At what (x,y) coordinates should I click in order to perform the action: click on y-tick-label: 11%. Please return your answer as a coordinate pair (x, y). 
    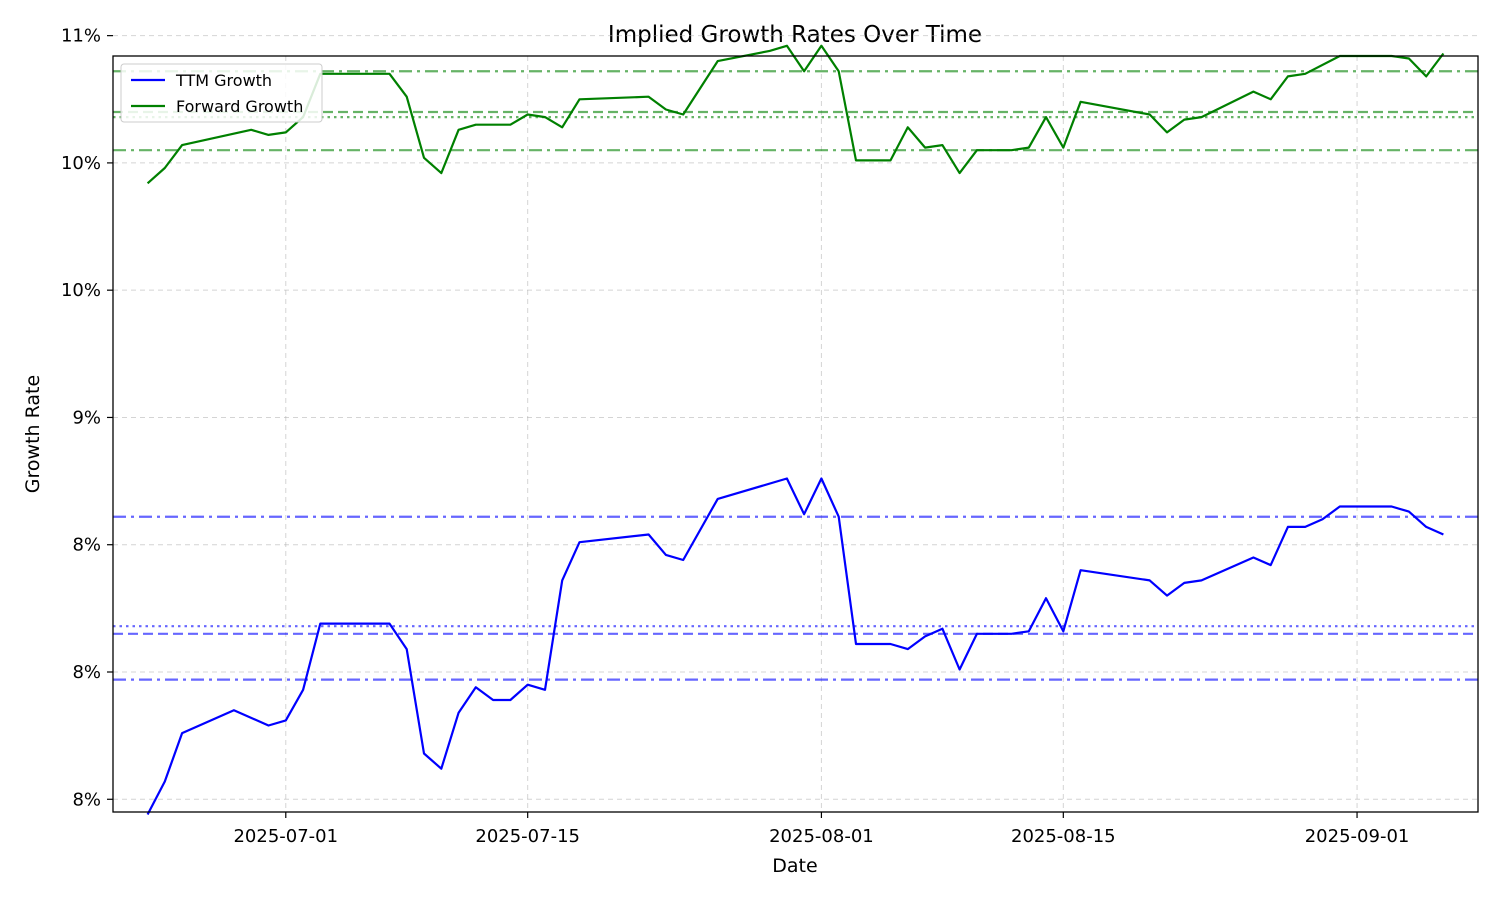
    Looking at the image, I should click on (81, 36).